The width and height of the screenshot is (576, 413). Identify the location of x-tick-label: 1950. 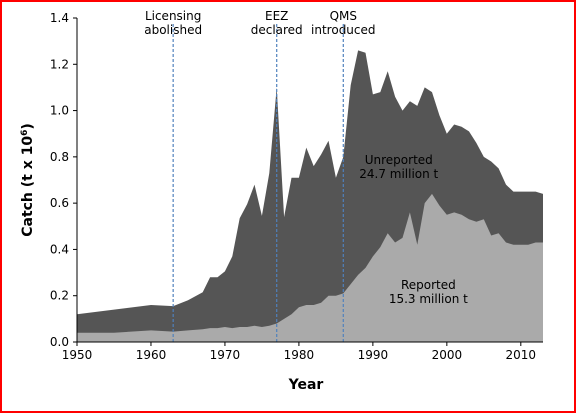
(77, 355).